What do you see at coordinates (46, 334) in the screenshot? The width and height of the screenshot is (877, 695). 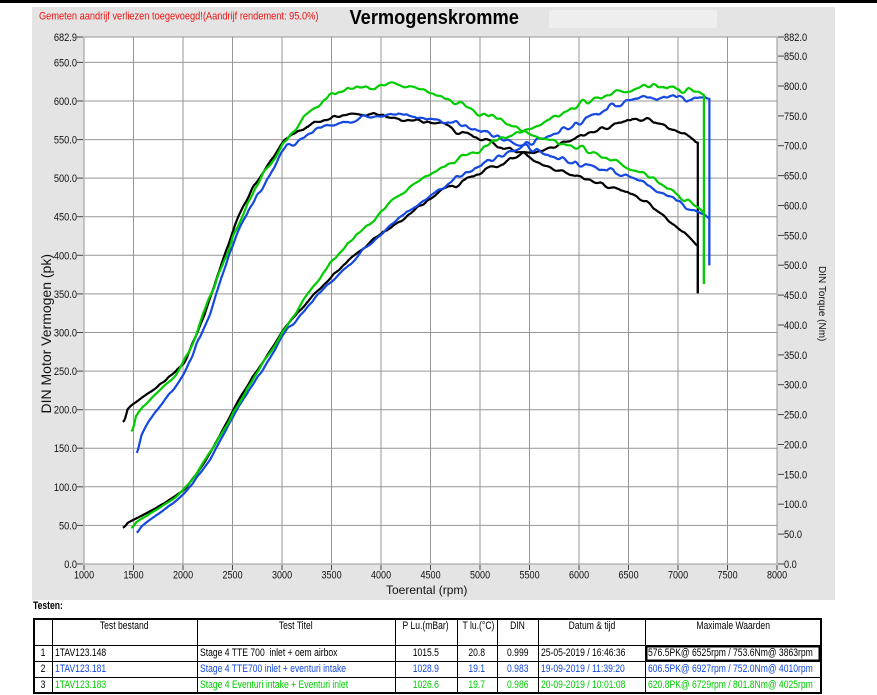 I see `svg-text: DIN Motor Vermogen (pk)` at bounding box center [46, 334].